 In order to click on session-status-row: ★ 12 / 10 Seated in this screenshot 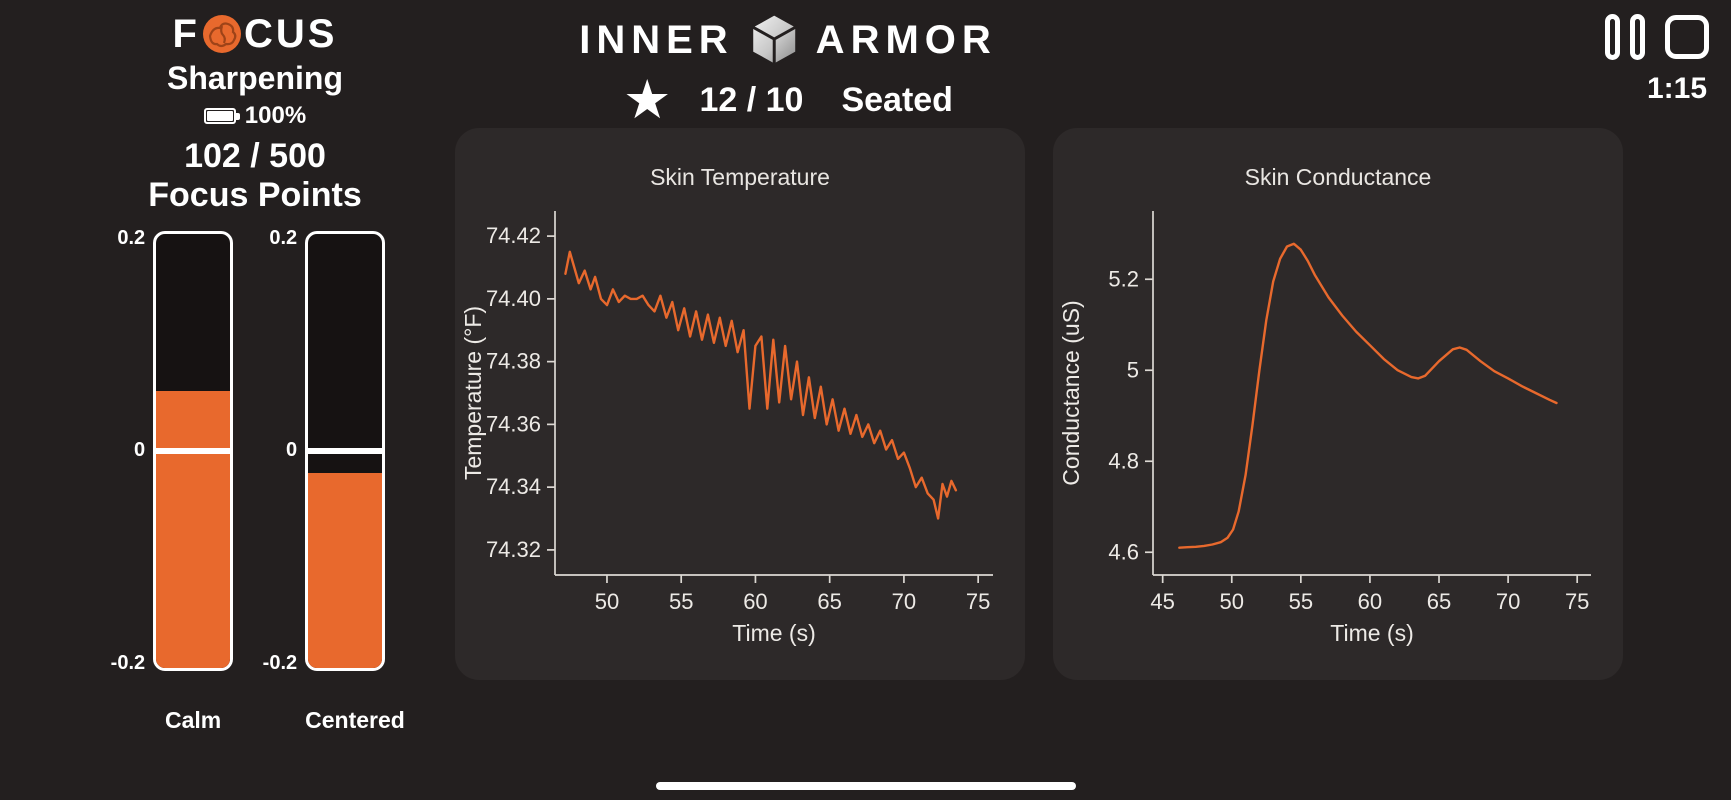, I will do `click(788, 100)`.